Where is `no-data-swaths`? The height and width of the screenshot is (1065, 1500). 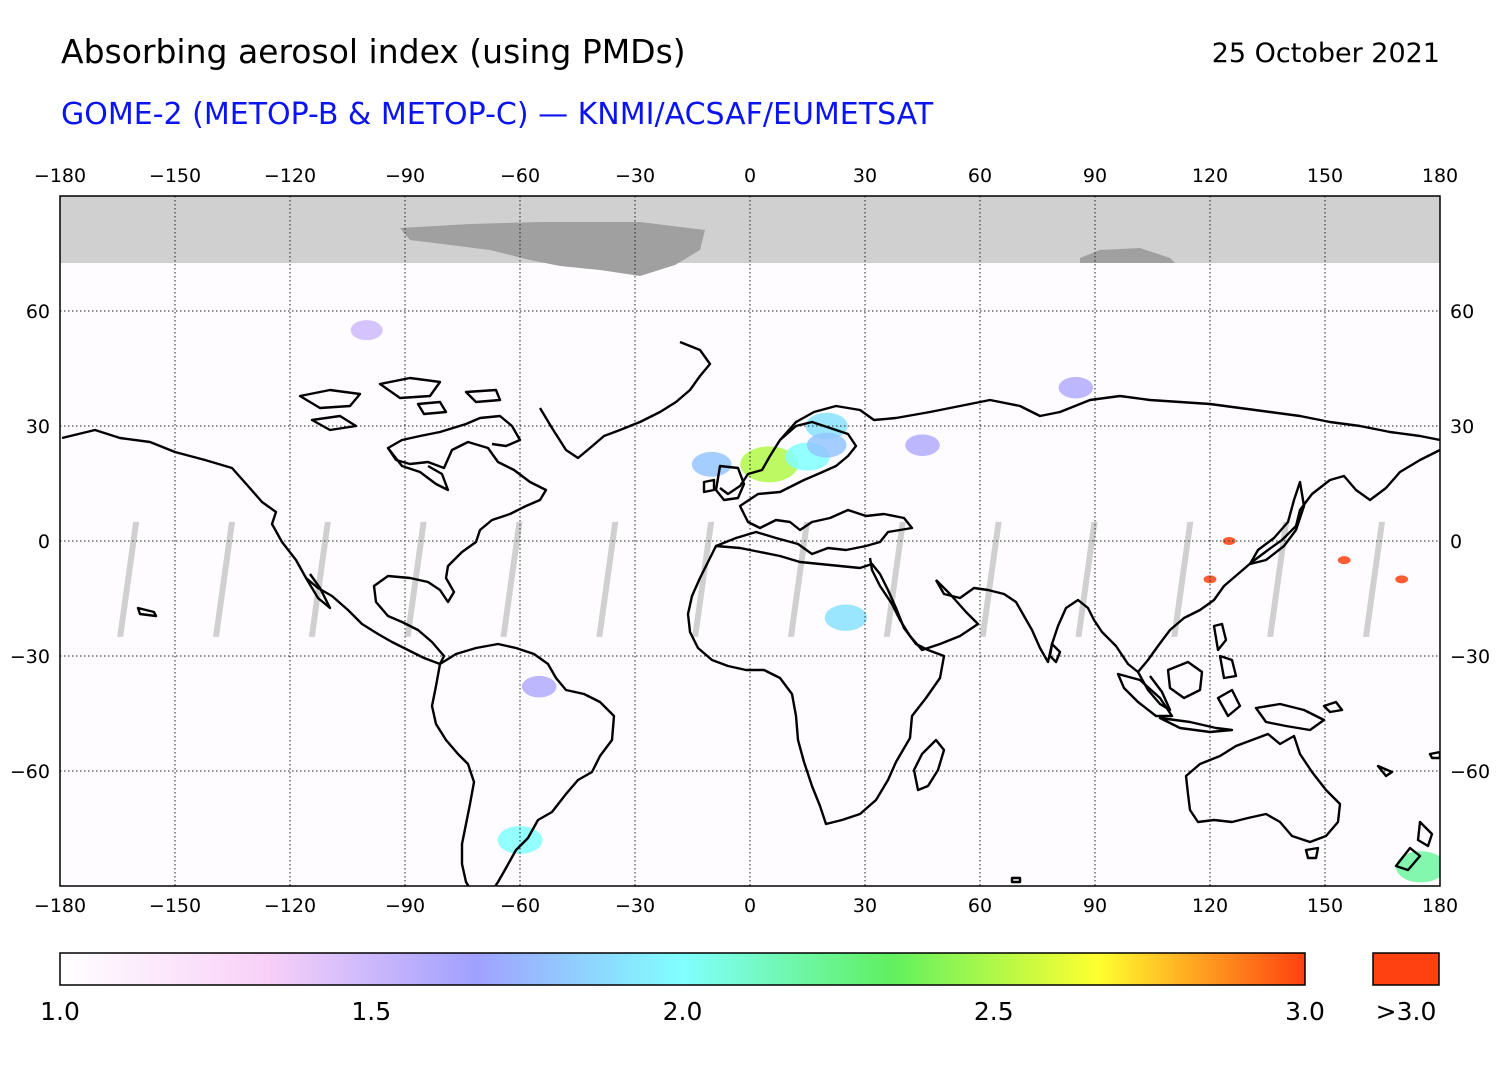 no-data-swaths is located at coordinates (751, 579).